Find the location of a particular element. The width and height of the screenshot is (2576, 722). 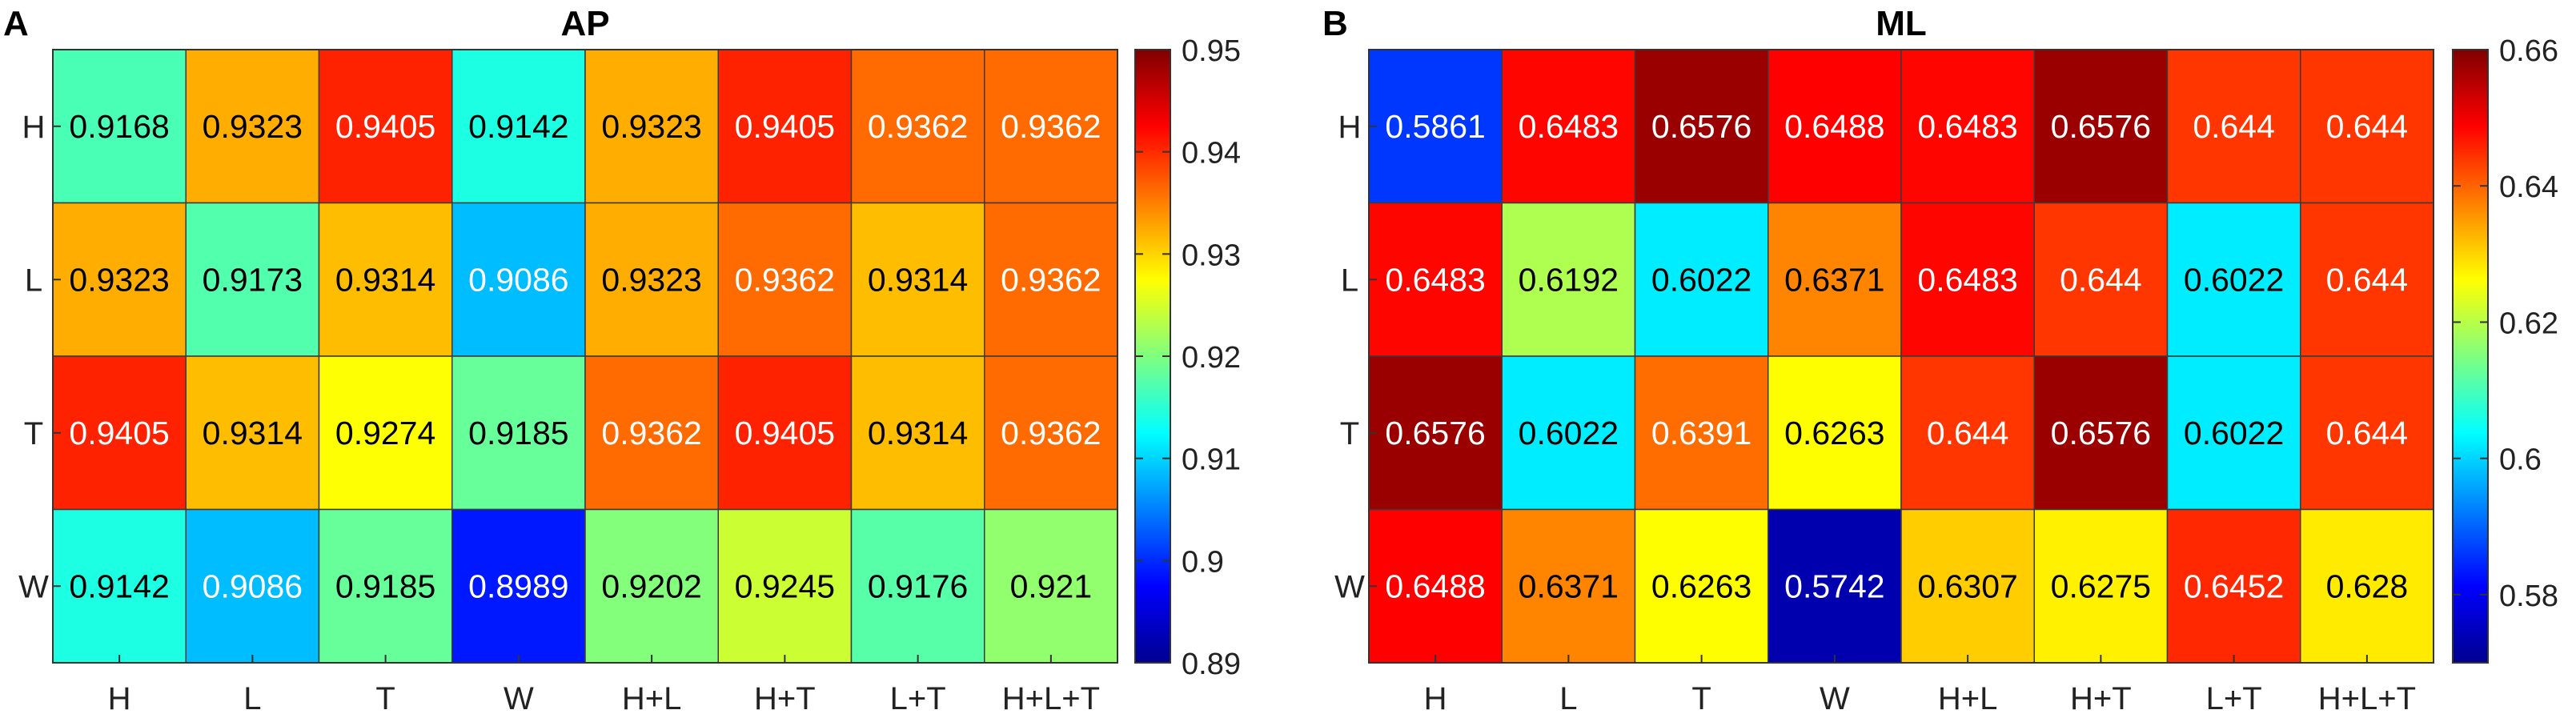

panel-b-colorbar-gradient is located at coordinates (2470, 356).